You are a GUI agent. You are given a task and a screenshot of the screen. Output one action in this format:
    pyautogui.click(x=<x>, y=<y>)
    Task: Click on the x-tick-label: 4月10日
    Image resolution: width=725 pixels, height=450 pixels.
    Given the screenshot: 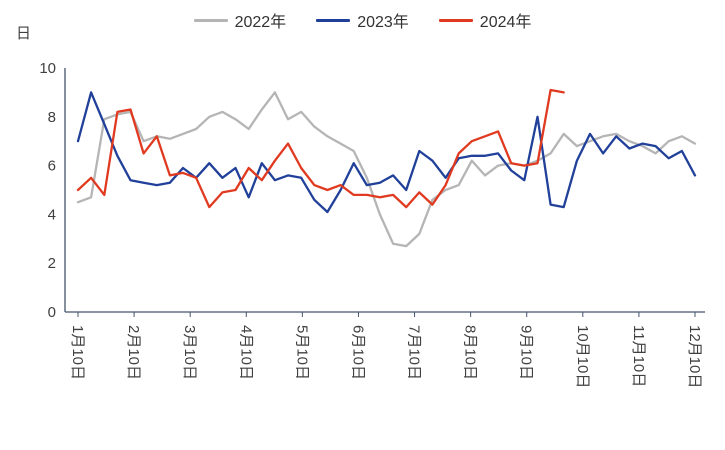 What is the action you would take?
    pyautogui.click(x=245, y=352)
    